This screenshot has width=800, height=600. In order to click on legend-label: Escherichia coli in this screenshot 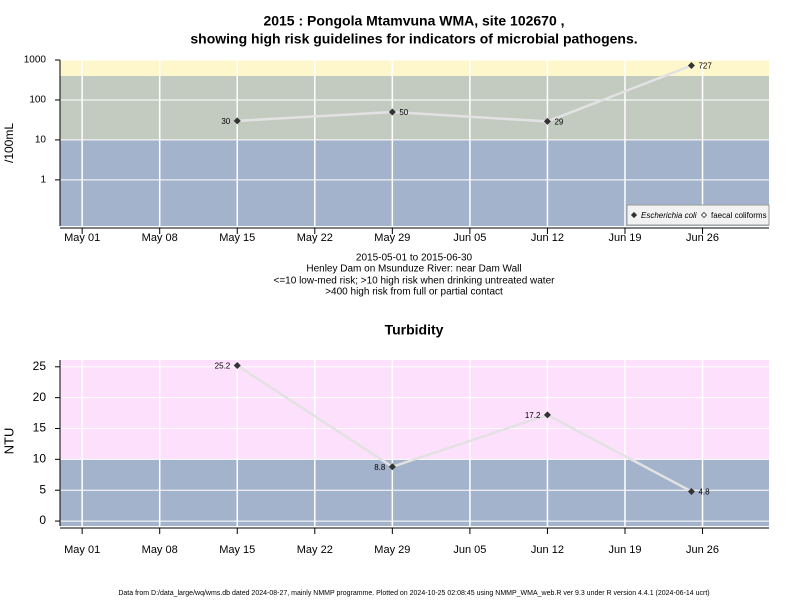, I will do `click(669, 215)`.